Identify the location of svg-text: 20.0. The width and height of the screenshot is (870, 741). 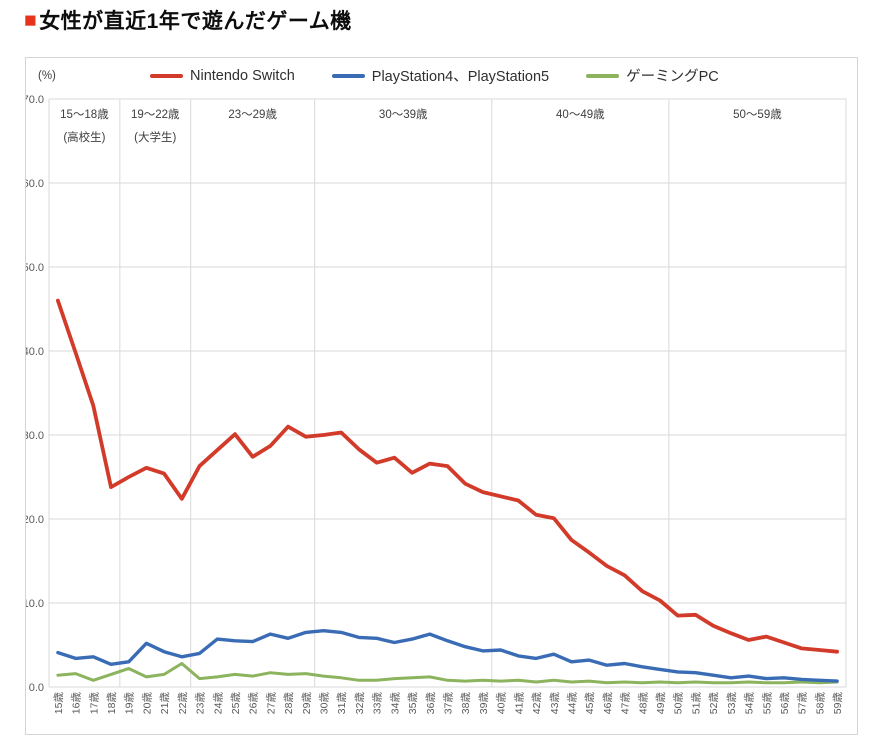
(35, 520).